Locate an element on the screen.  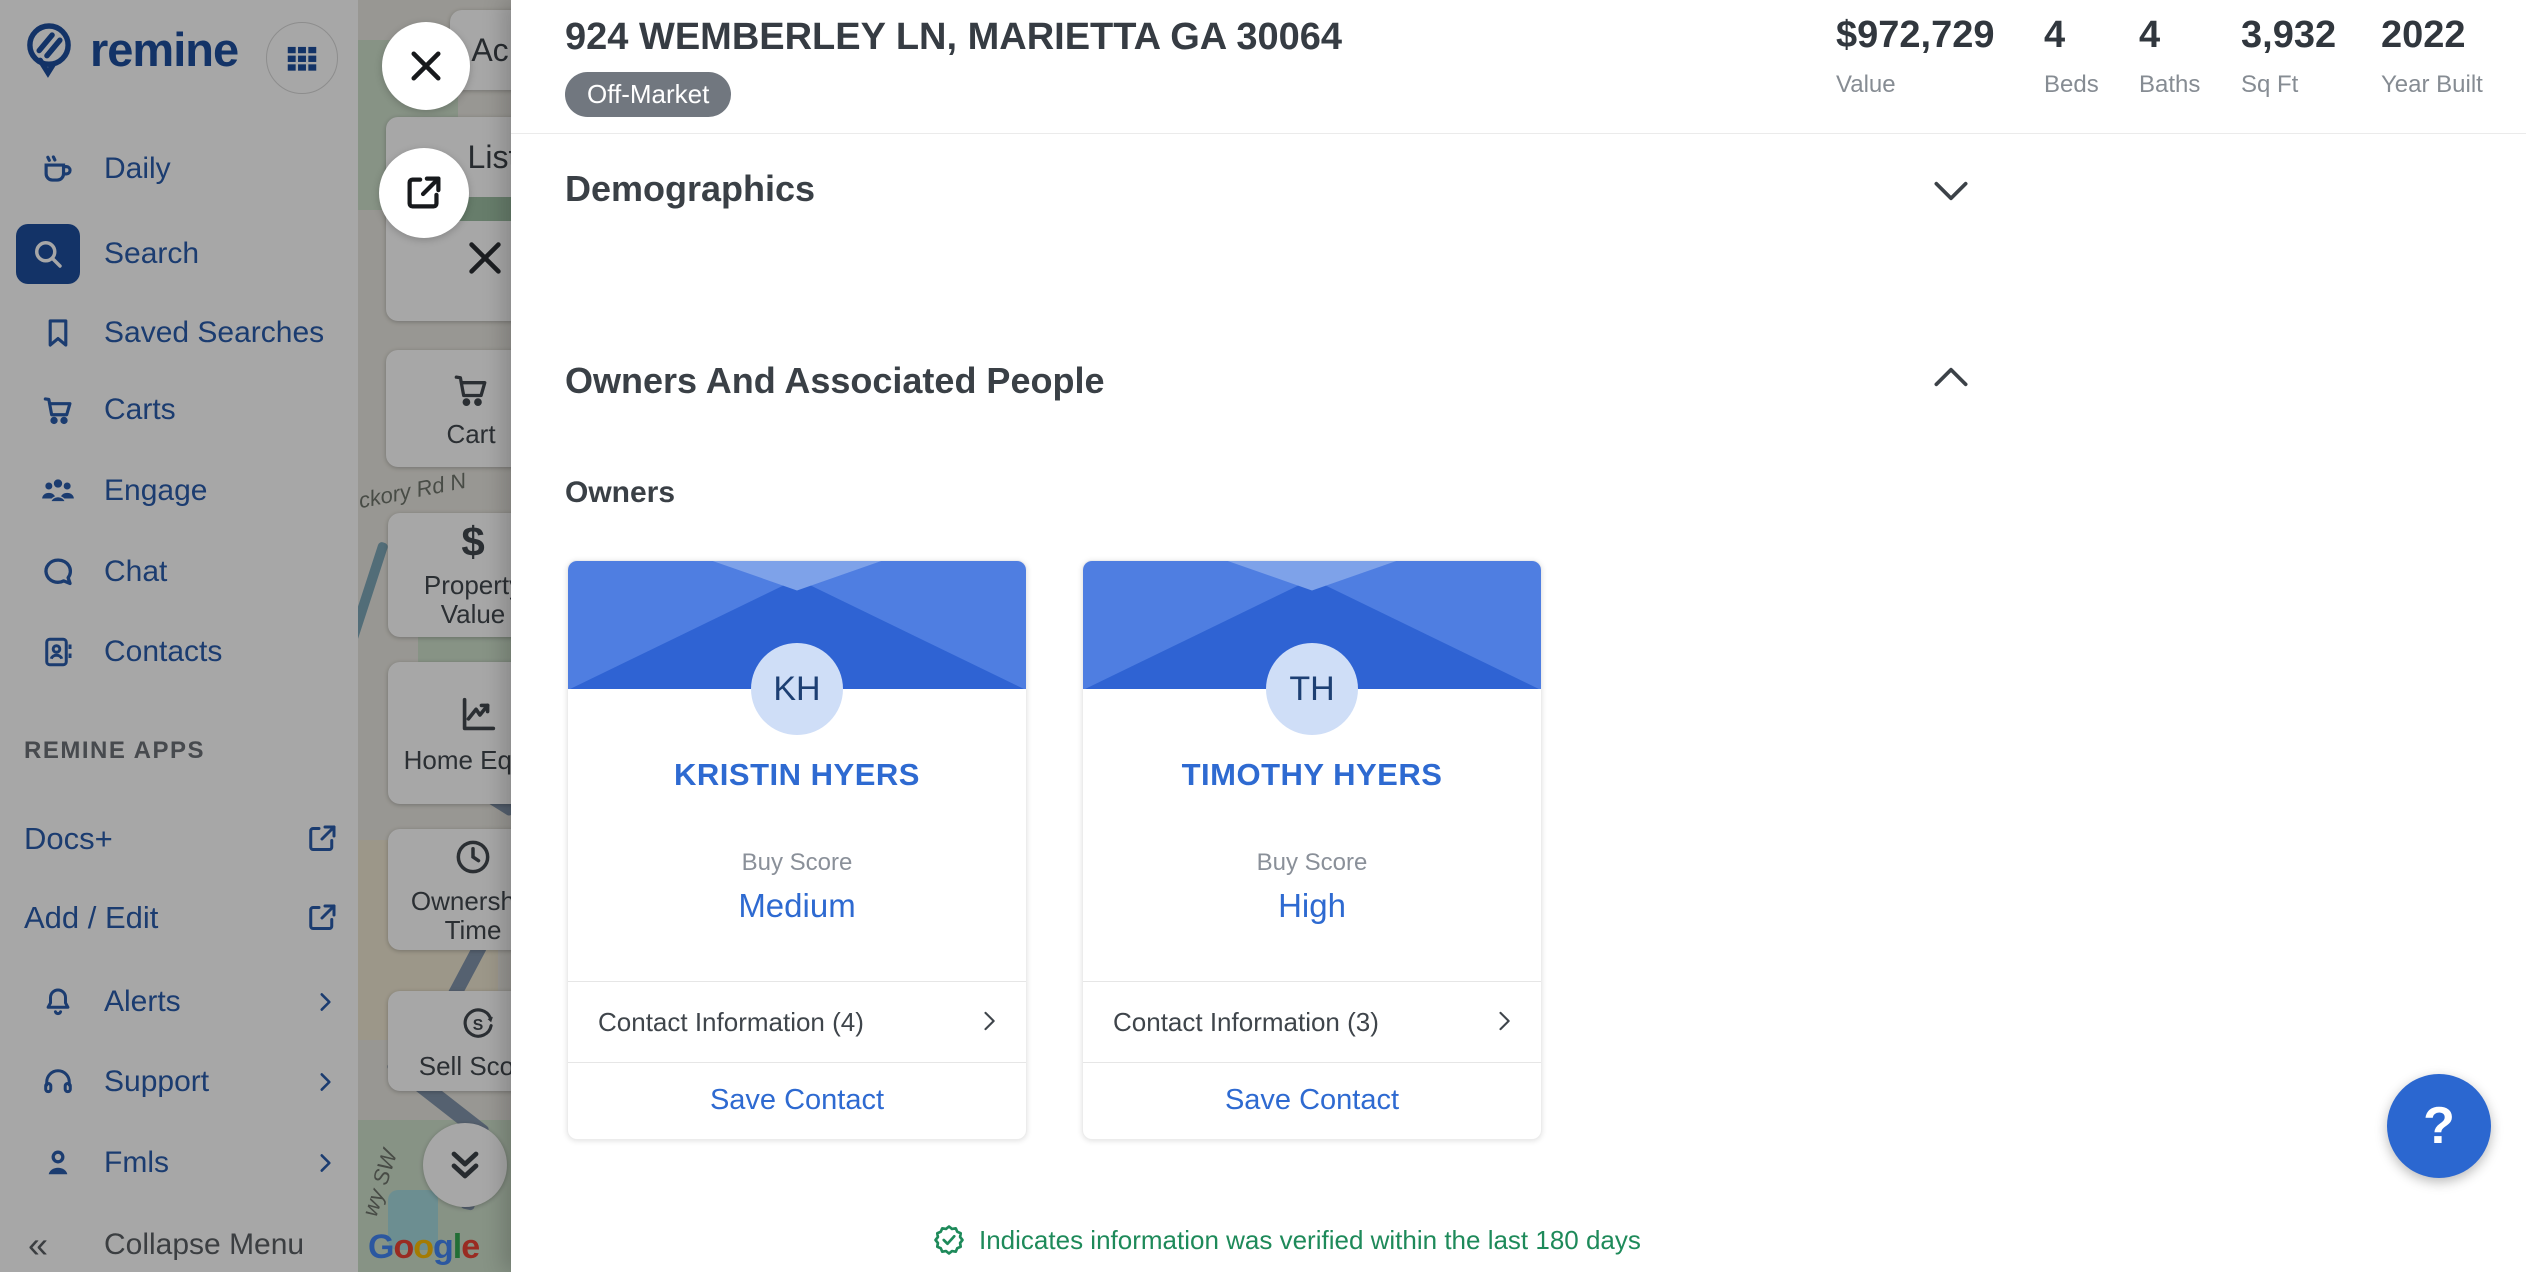
stat-label: Value is located at coordinates (1866, 84).